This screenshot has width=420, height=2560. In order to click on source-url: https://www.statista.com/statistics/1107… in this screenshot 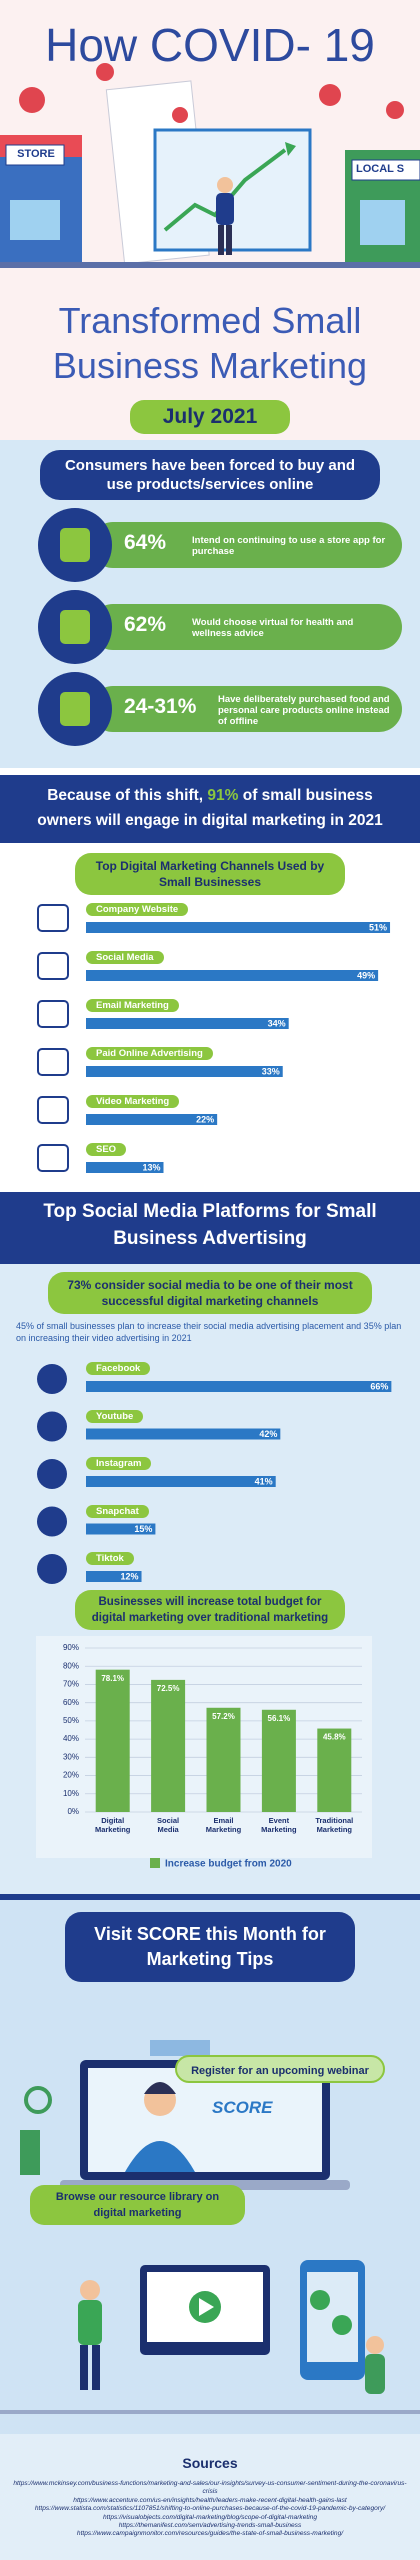, I will do `click(210, 2509)`.